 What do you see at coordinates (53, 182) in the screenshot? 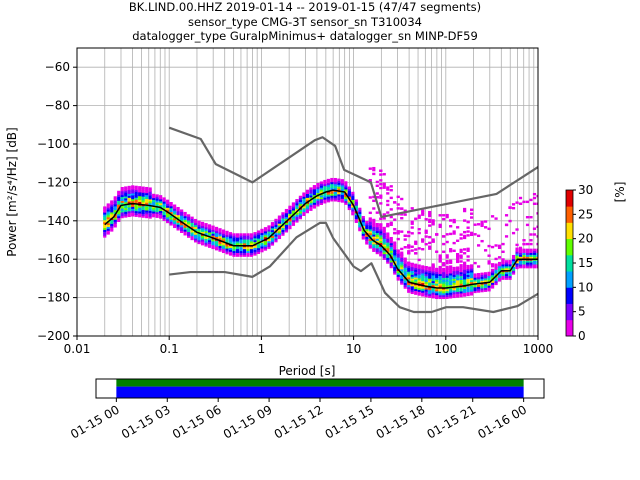
I see `y-tick-label: −120` at bounding box center [53, 182].